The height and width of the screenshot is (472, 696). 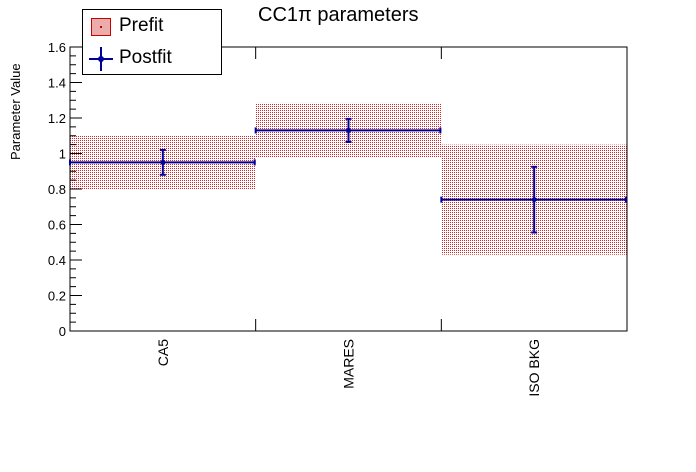 I want to click on legend: Prefit Postfit, so click(x=152, y=42).